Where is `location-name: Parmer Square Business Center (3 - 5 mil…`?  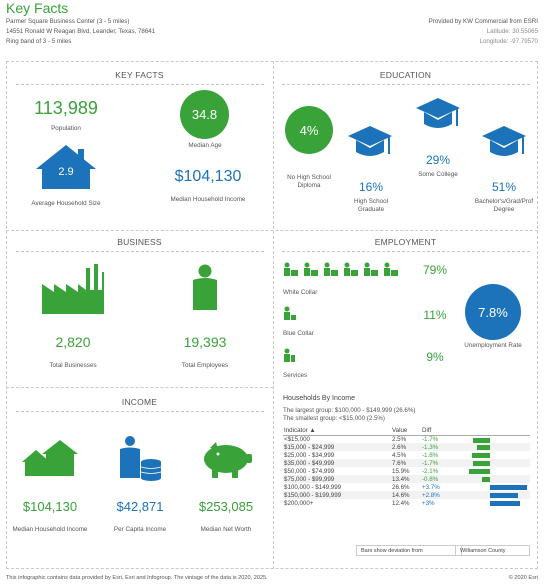 location-name: Parmer Square Business Center (3 - 5 mil… is located at coordinates (68, 21).